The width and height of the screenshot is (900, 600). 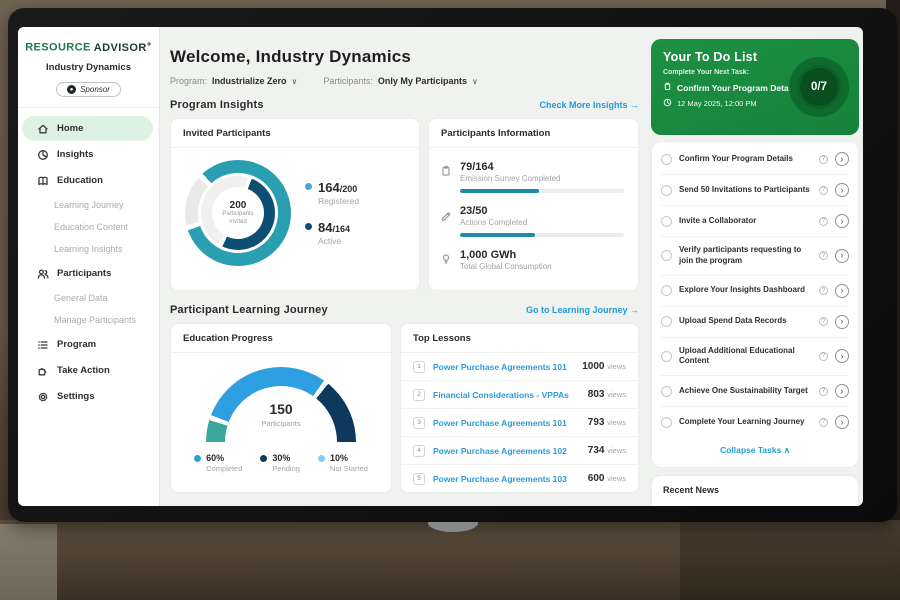 What do you see at coordinates (88, 49) in the screenshot?
I see `app-logo: RESOURCE ADVISOR+` at bounding box center [88, 49].